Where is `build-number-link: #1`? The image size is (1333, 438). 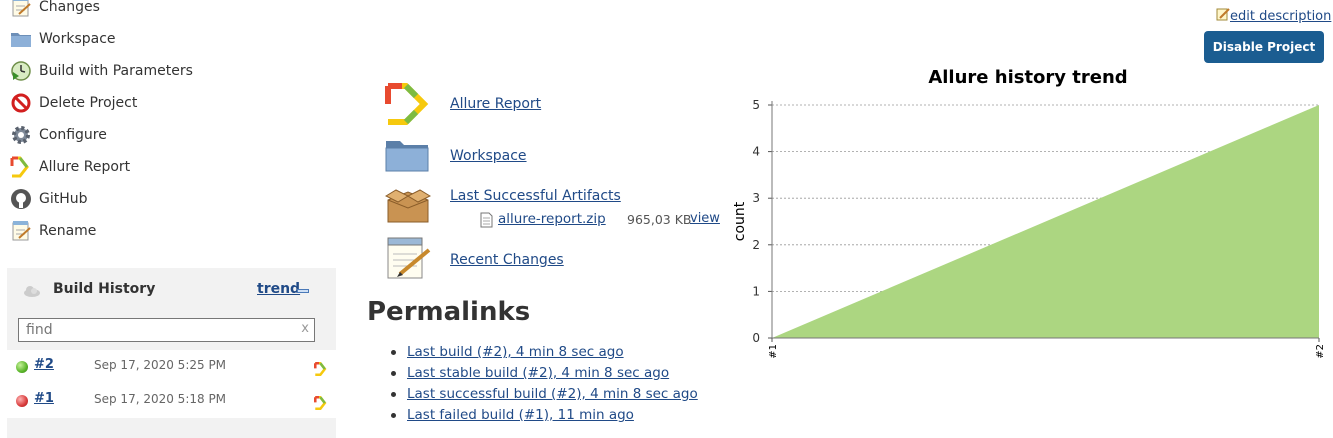 build-number-link: #1 is located at coordinates (44, 398).